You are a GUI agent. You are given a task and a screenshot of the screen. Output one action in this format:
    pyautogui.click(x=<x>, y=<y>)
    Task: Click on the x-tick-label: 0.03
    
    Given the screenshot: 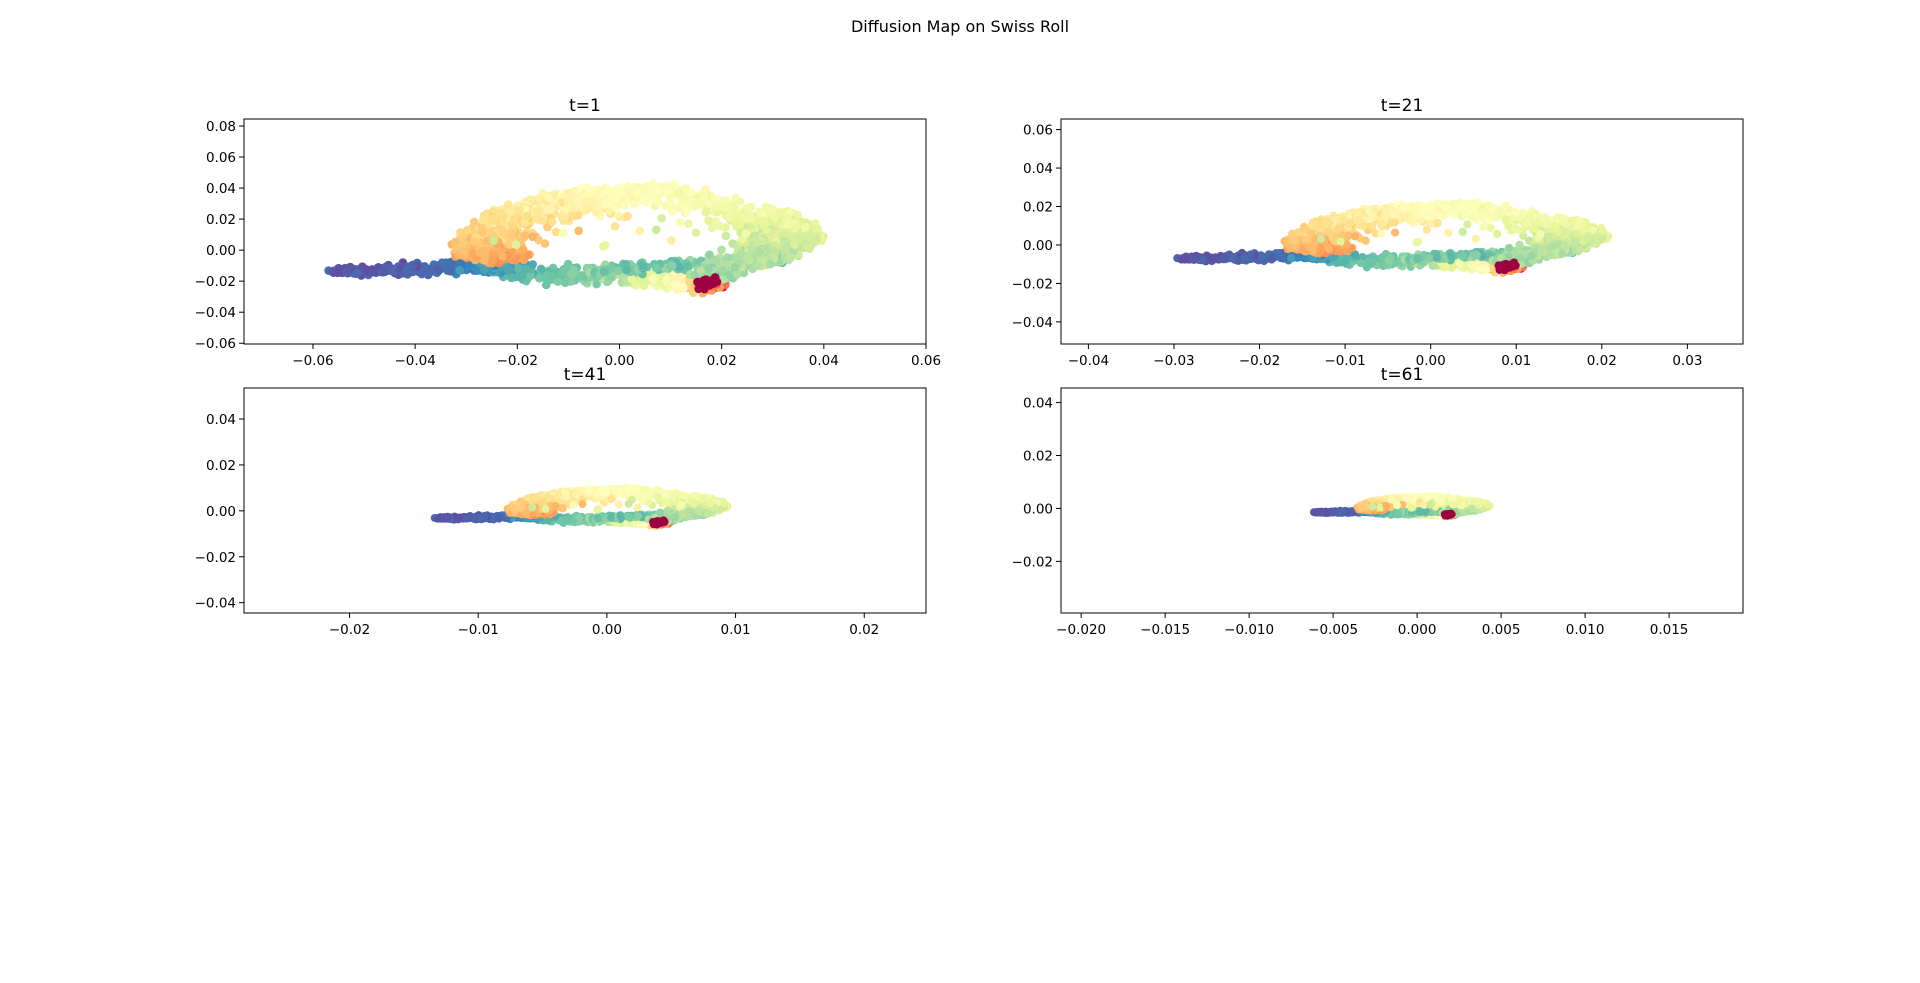 What is the action you would take?
    pyautogui.click(x=1687, y=361)
    